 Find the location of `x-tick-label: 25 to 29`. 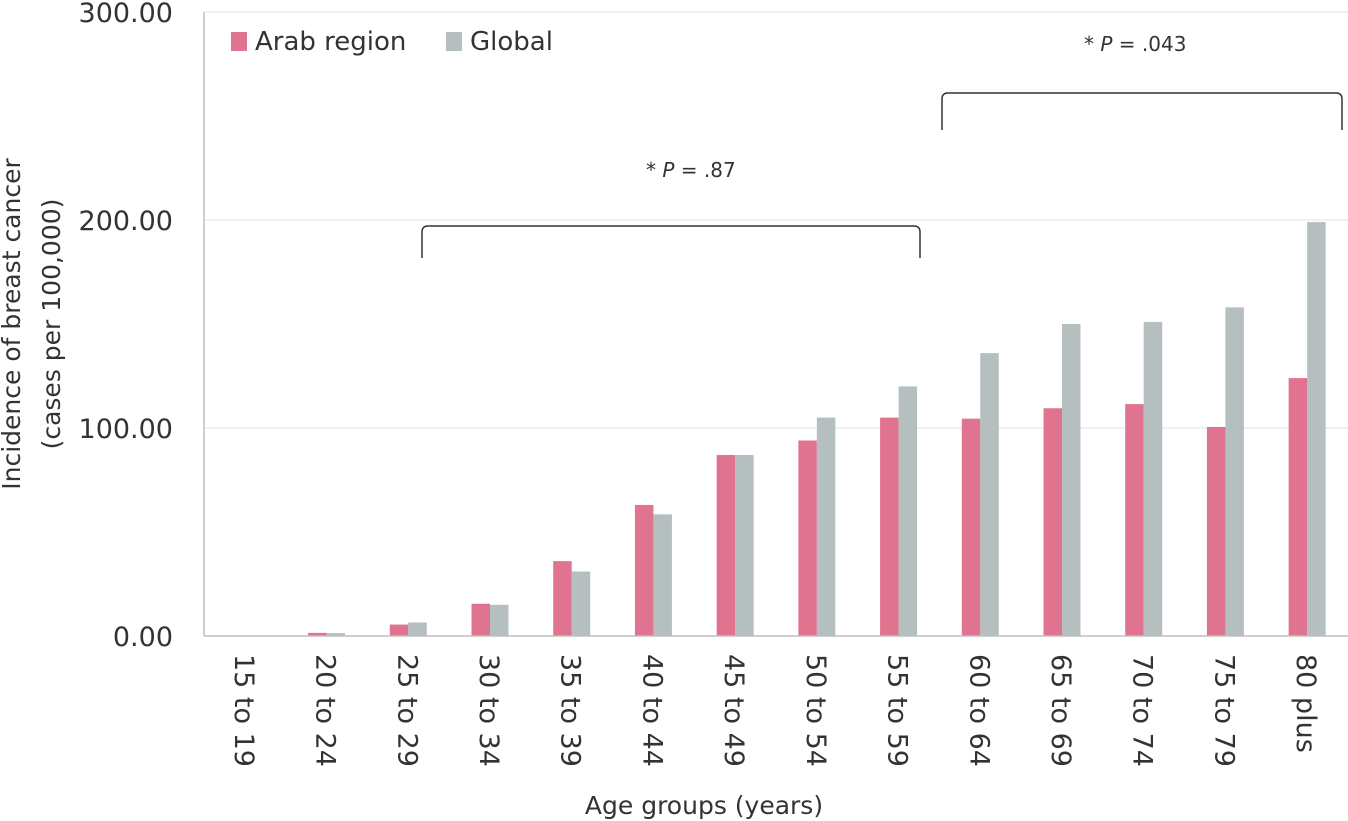

x-tick-label: 25 to 29 is located at coordinates (406, 710).